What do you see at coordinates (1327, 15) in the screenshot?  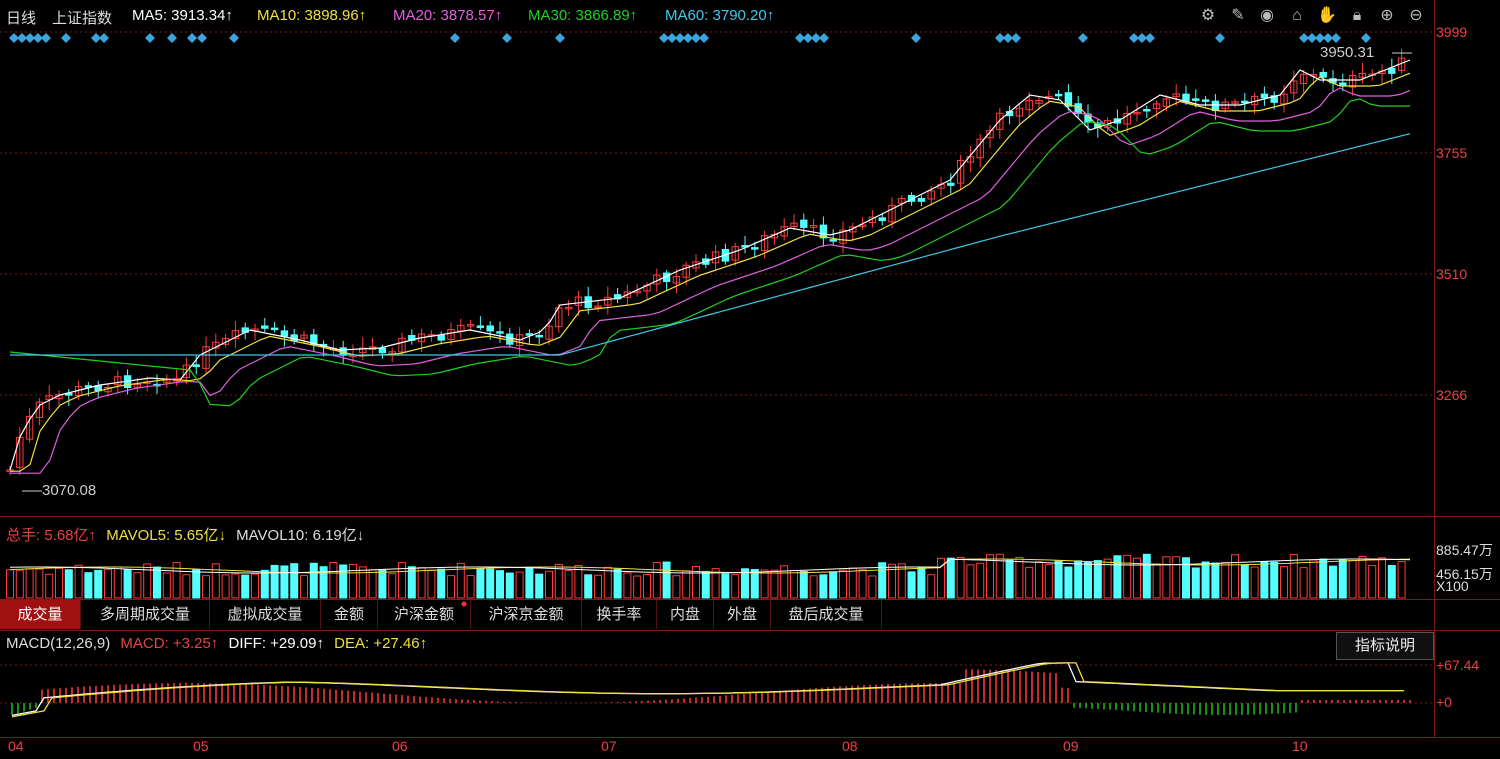 I see `hand-icon: ✋` at bounding box center [1327, 15].